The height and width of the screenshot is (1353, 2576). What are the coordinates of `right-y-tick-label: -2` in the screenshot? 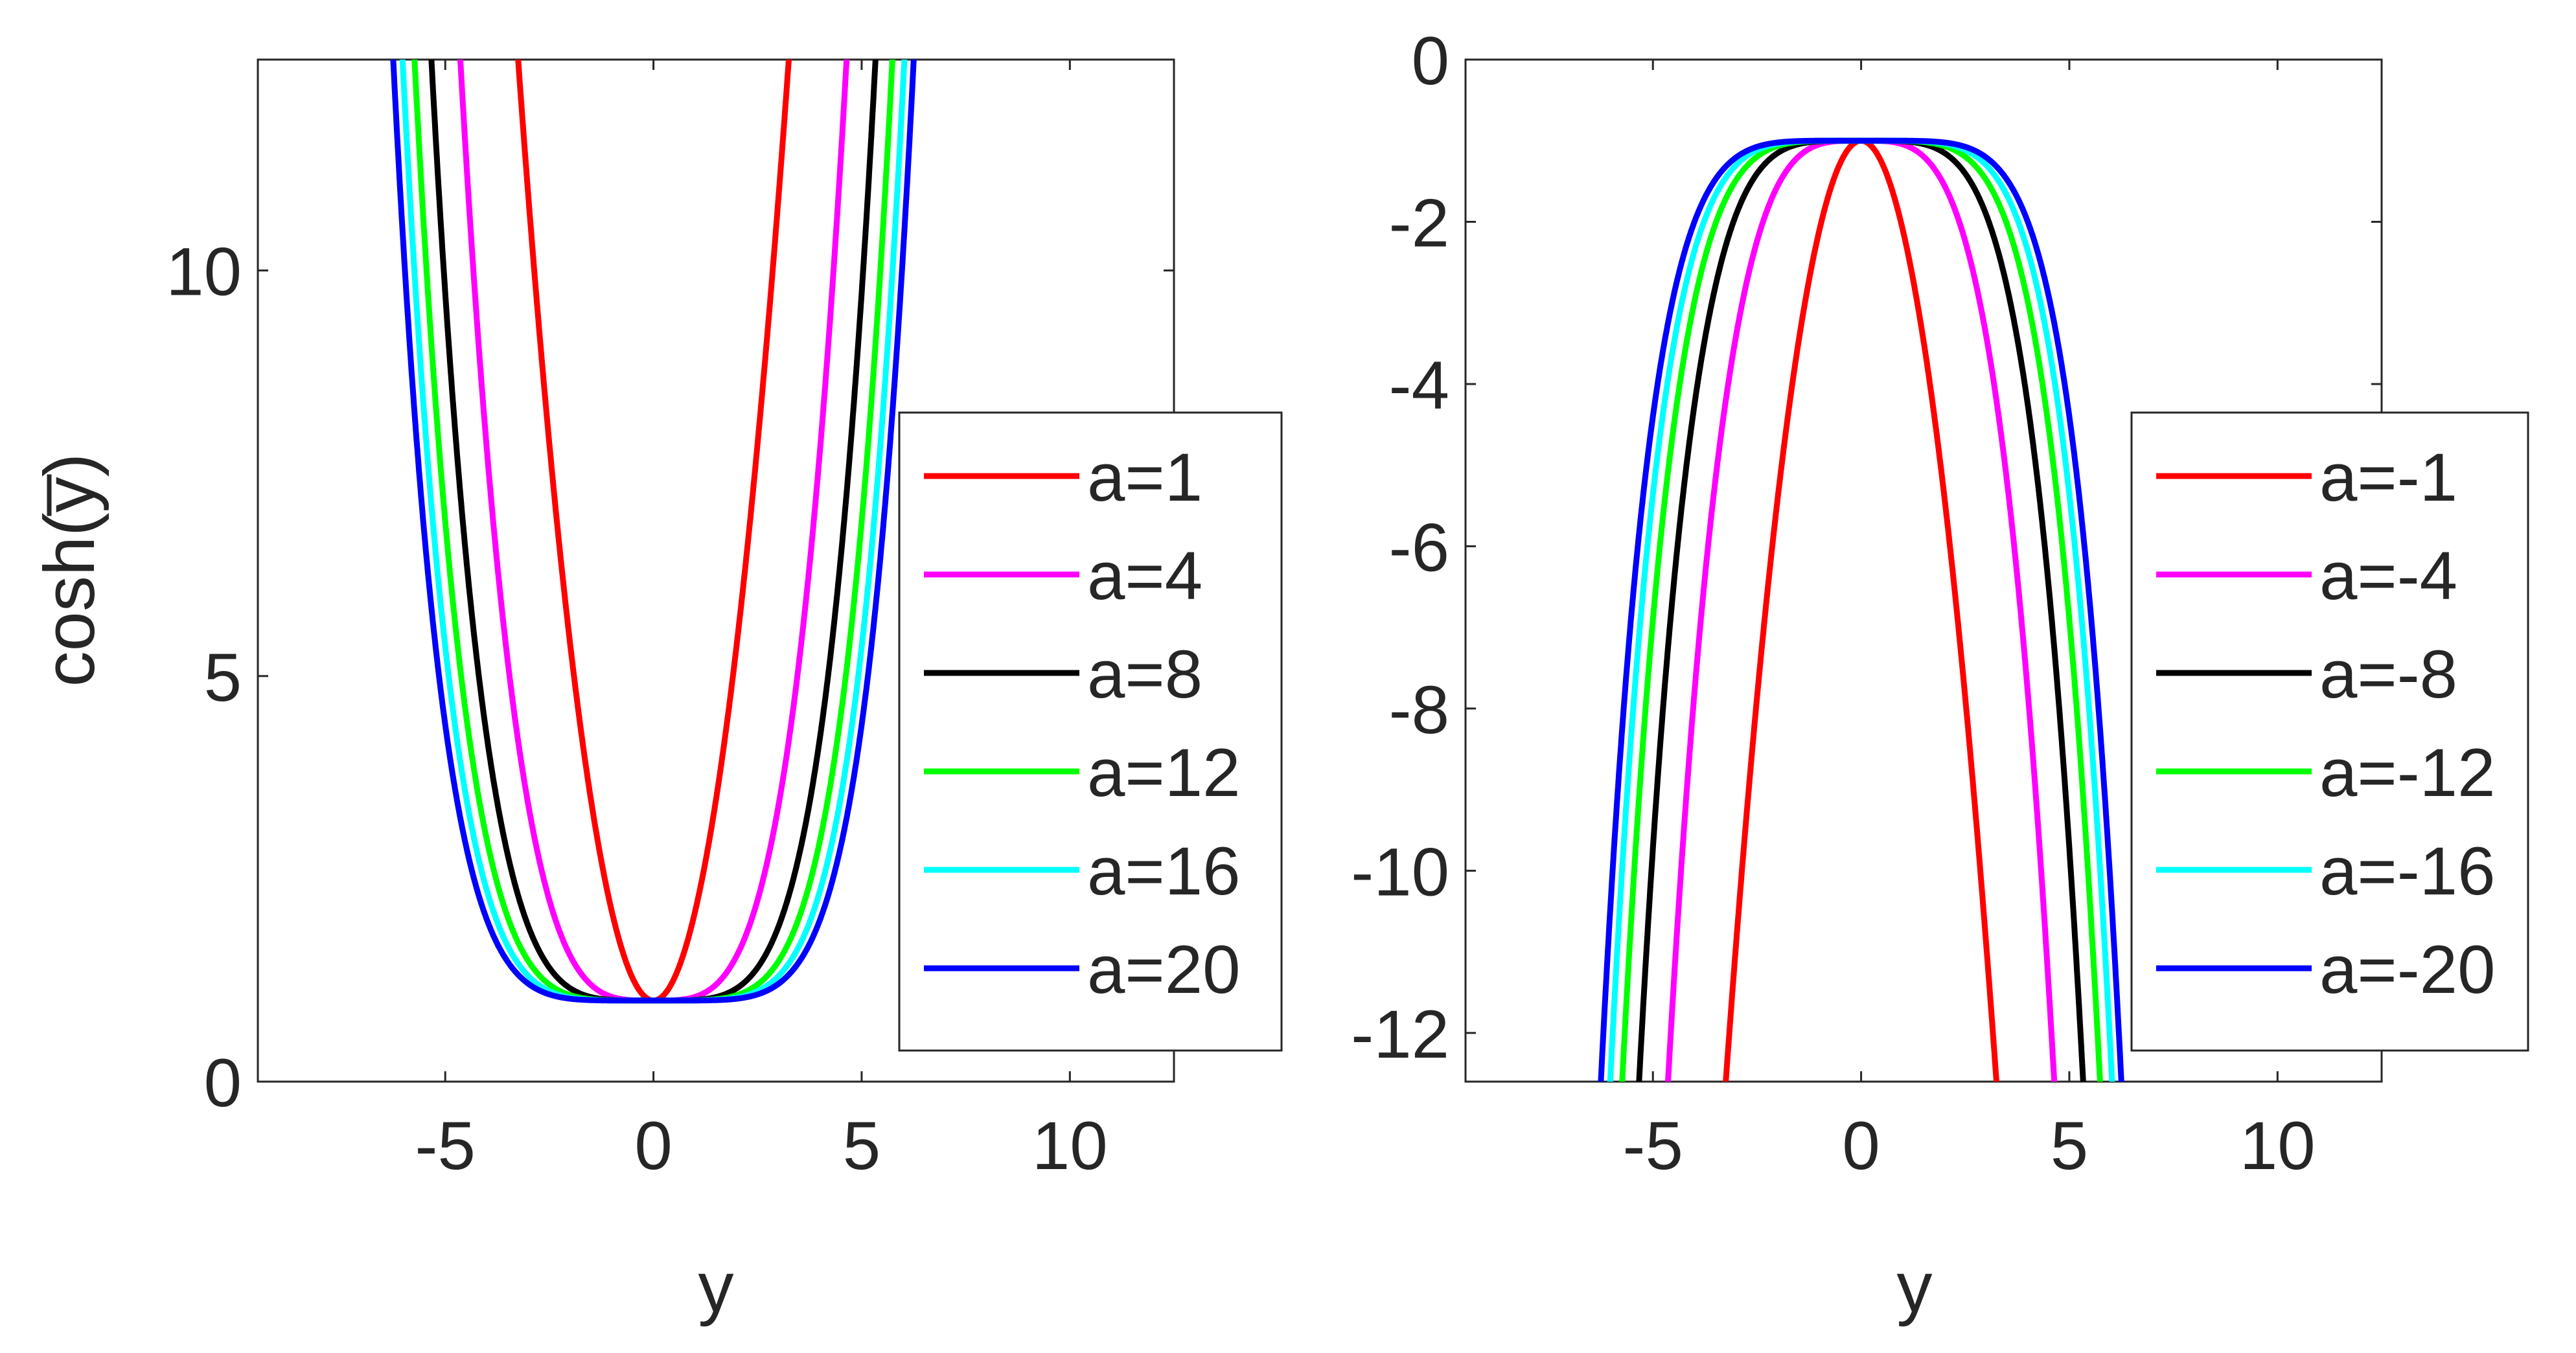 It's located at (1419, 223).